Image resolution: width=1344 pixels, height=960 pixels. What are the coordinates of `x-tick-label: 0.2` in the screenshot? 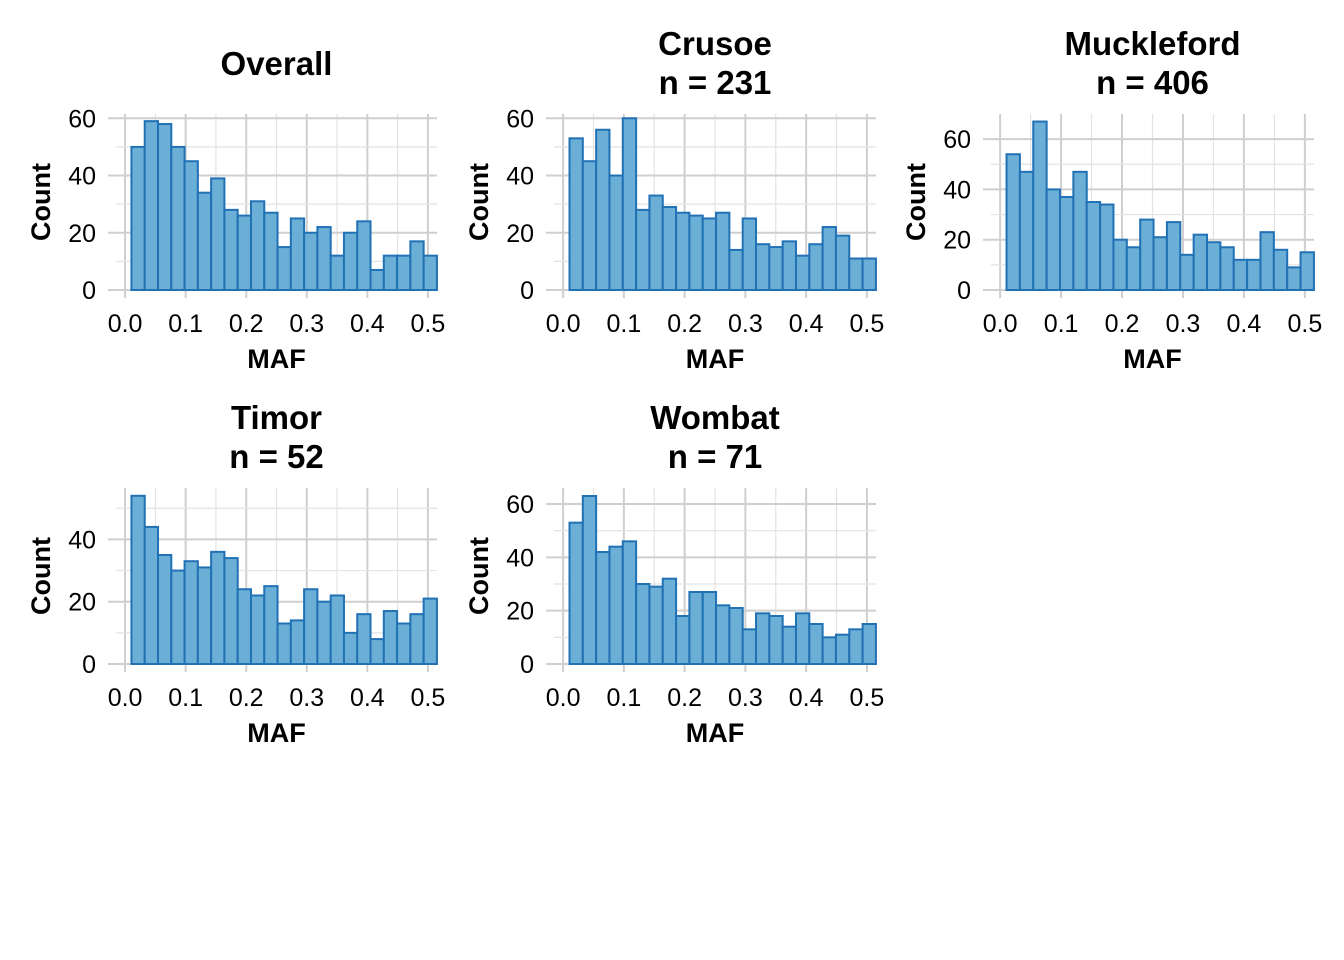 It's located at (1122, 324).